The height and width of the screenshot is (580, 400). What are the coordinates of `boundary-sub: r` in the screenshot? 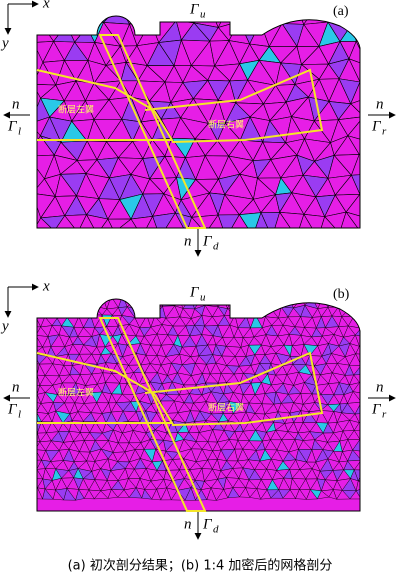 It's located at (384, 415).